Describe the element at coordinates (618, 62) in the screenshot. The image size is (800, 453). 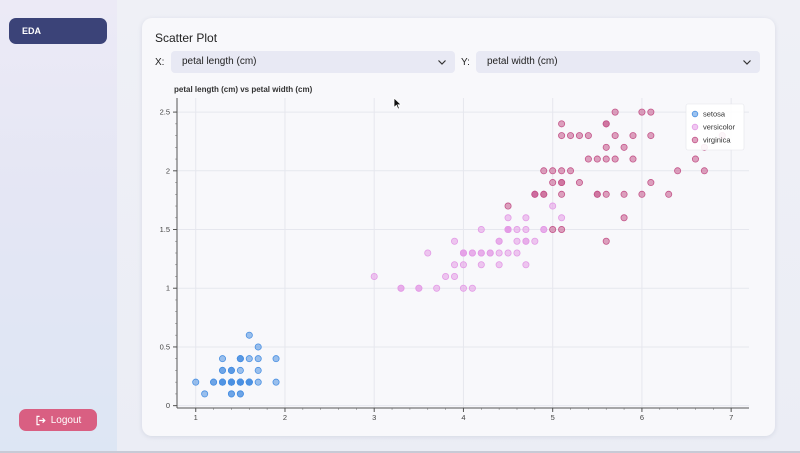
I see `y-axis-select: petal width (cm)` at that location.